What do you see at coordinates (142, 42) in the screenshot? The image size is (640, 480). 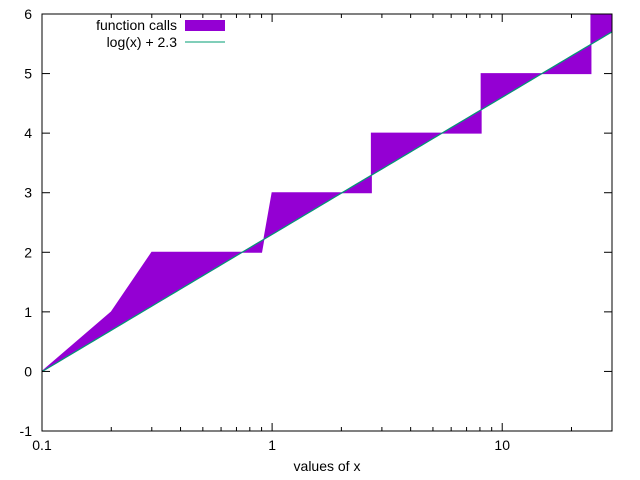 I see `legend-label-log: log(x) + 2.3` at bounding box center [142, 42].